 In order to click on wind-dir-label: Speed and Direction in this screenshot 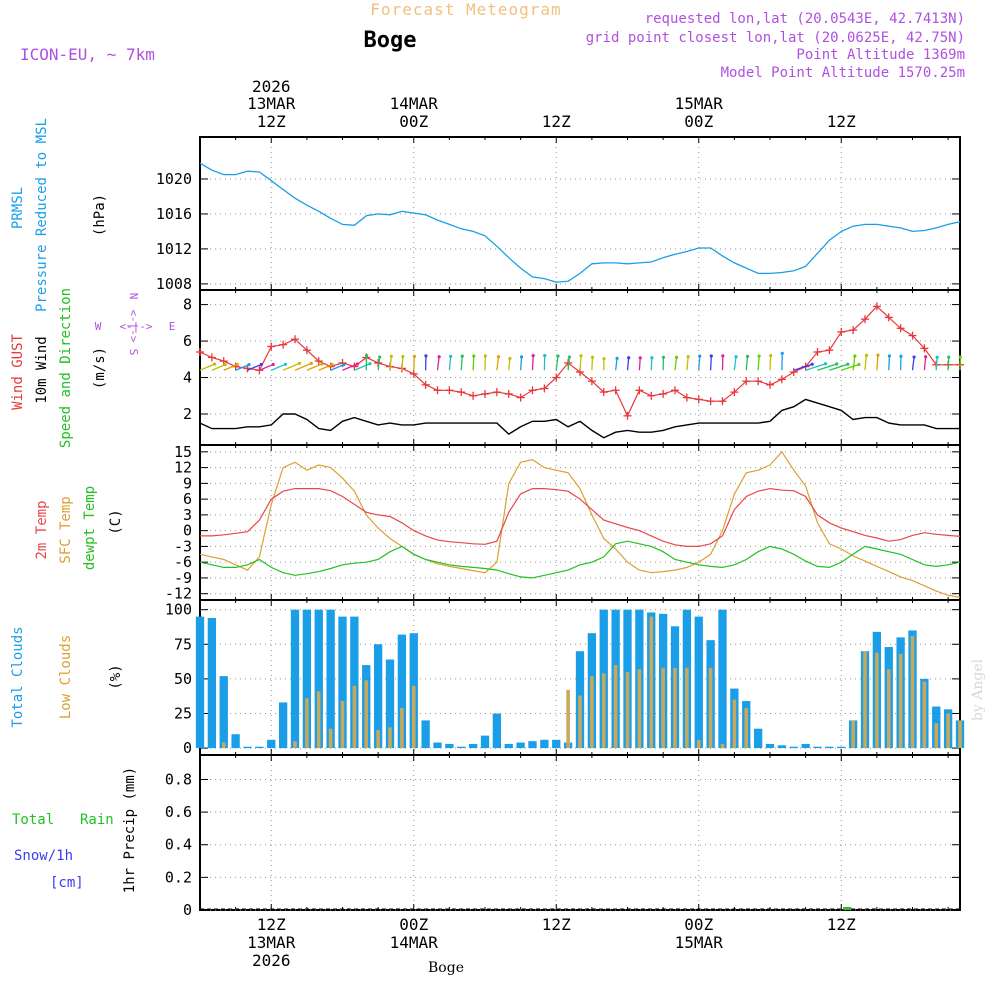, I will do `click(66, 368)`.